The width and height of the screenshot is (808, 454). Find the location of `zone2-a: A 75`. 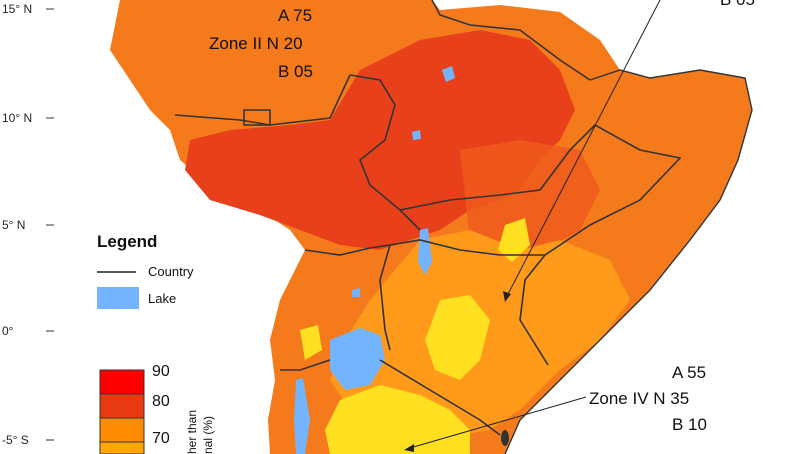

zone2-a: A 75 is located at coordinates (295, 15).